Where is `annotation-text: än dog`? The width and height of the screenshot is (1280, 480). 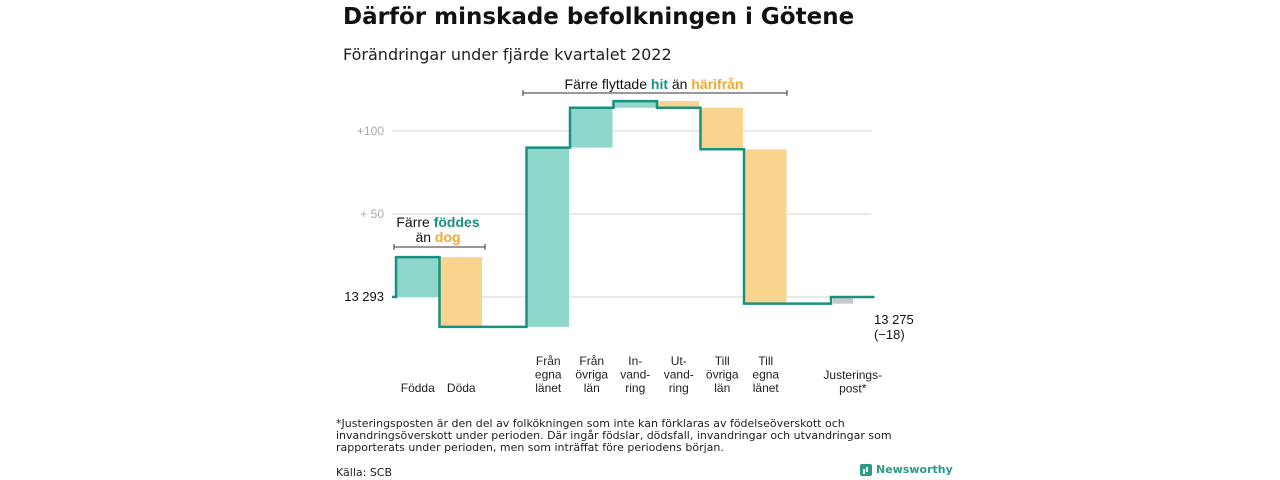 annotation-text: än dog is located at coordinates (437, 237).